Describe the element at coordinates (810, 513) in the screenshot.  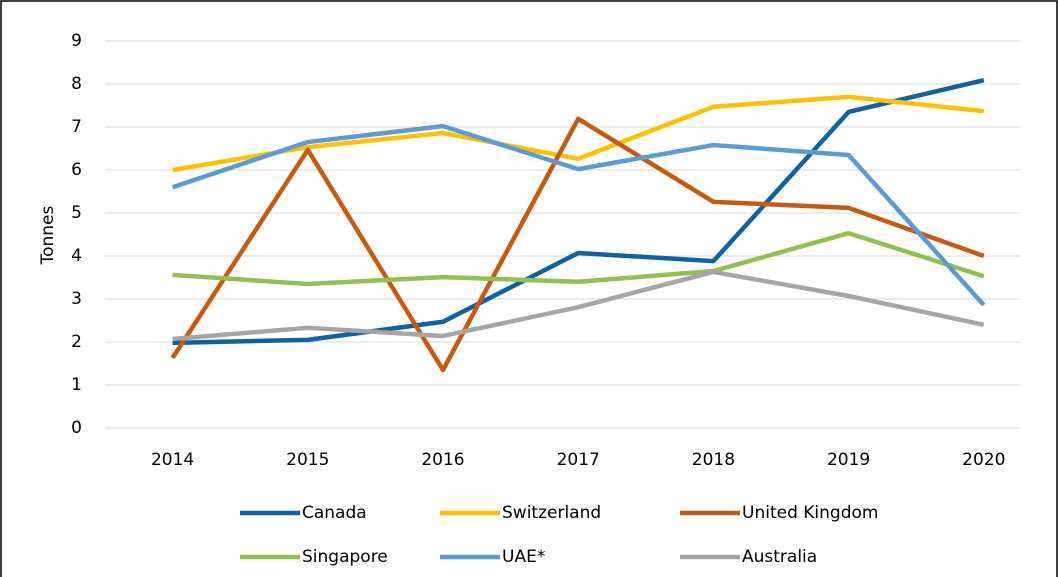
I see `legend-label: United Kingdom` at that location.